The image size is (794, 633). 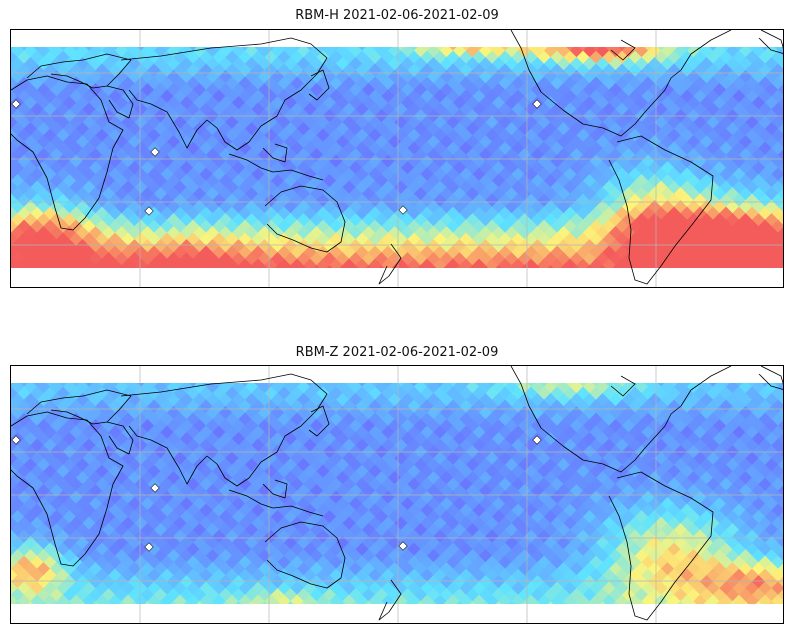 I want to click on panel-title-bottom: RBM-Z 2021-02-06-2021-02-09, so click(x=397, y=352).